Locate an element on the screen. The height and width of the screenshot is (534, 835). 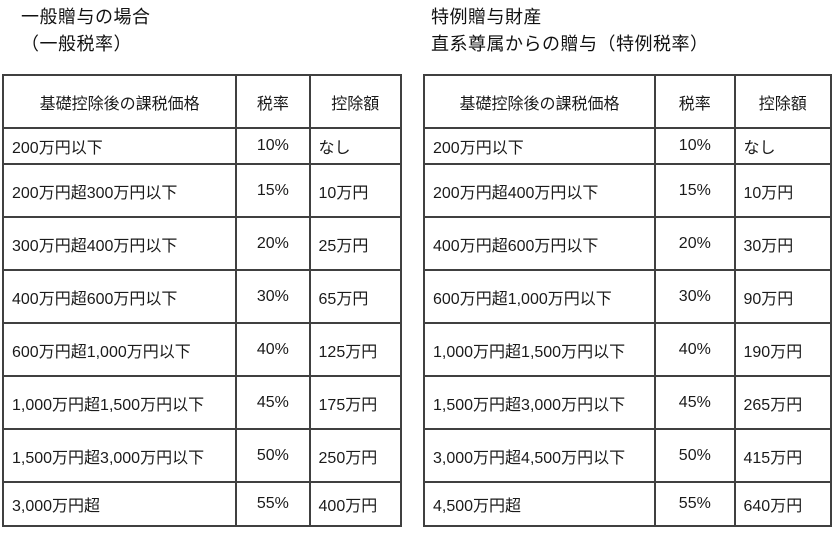
table-row: 1,500万円超3,000万円以下 45% 265万円 is located at coordinates (627, 402).